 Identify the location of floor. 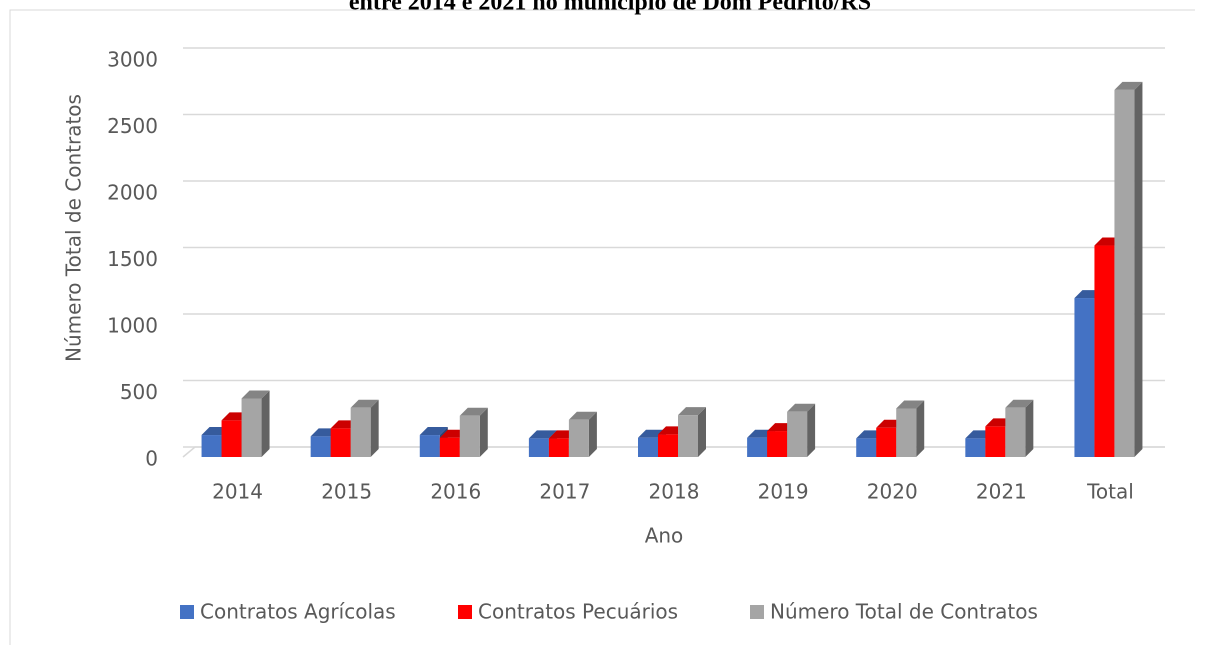
(673, 452).